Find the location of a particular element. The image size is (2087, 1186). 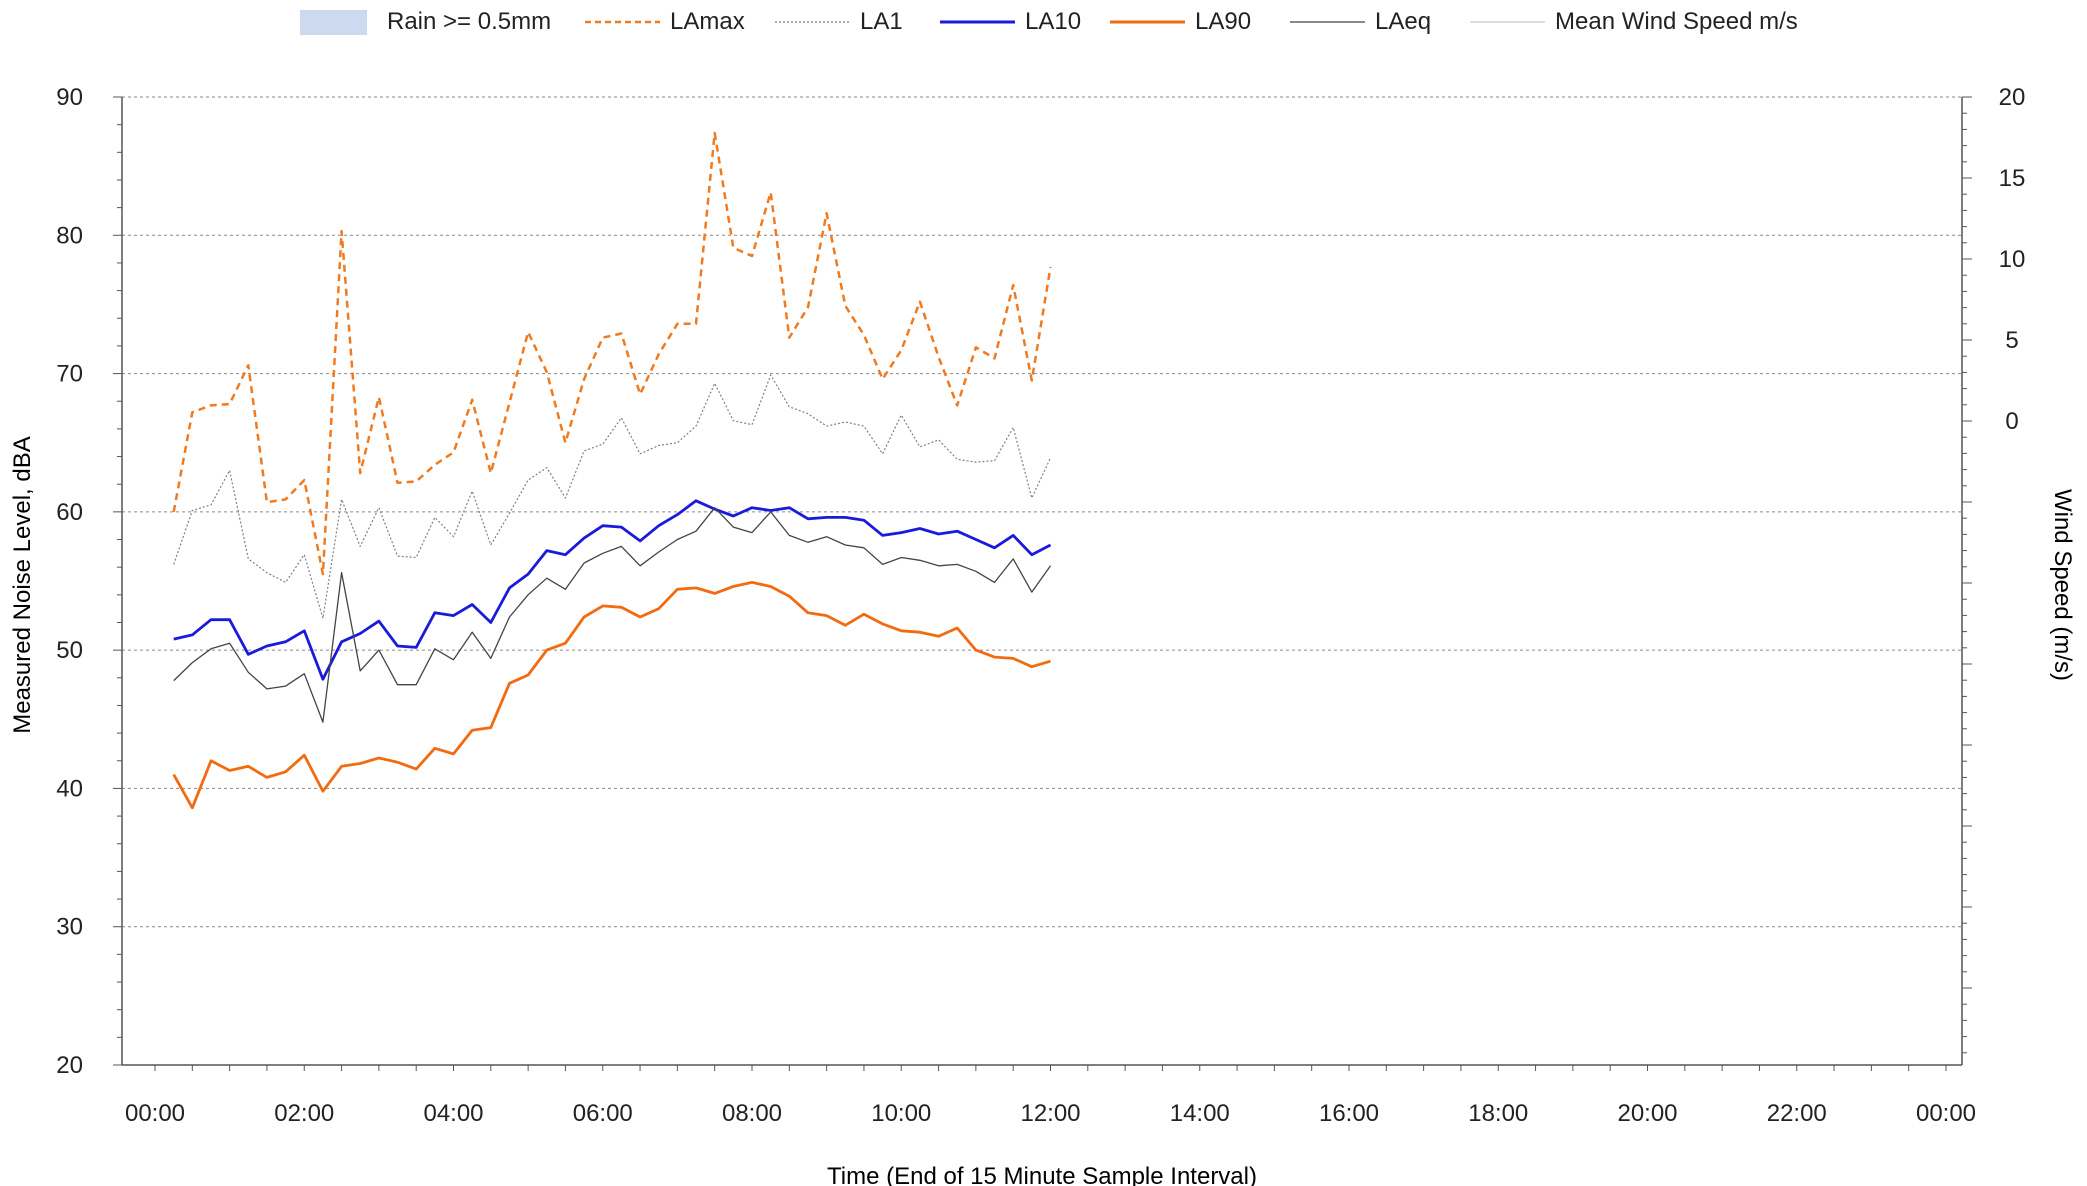

y-tick-label: 40 is located at coordinates (69, 788).